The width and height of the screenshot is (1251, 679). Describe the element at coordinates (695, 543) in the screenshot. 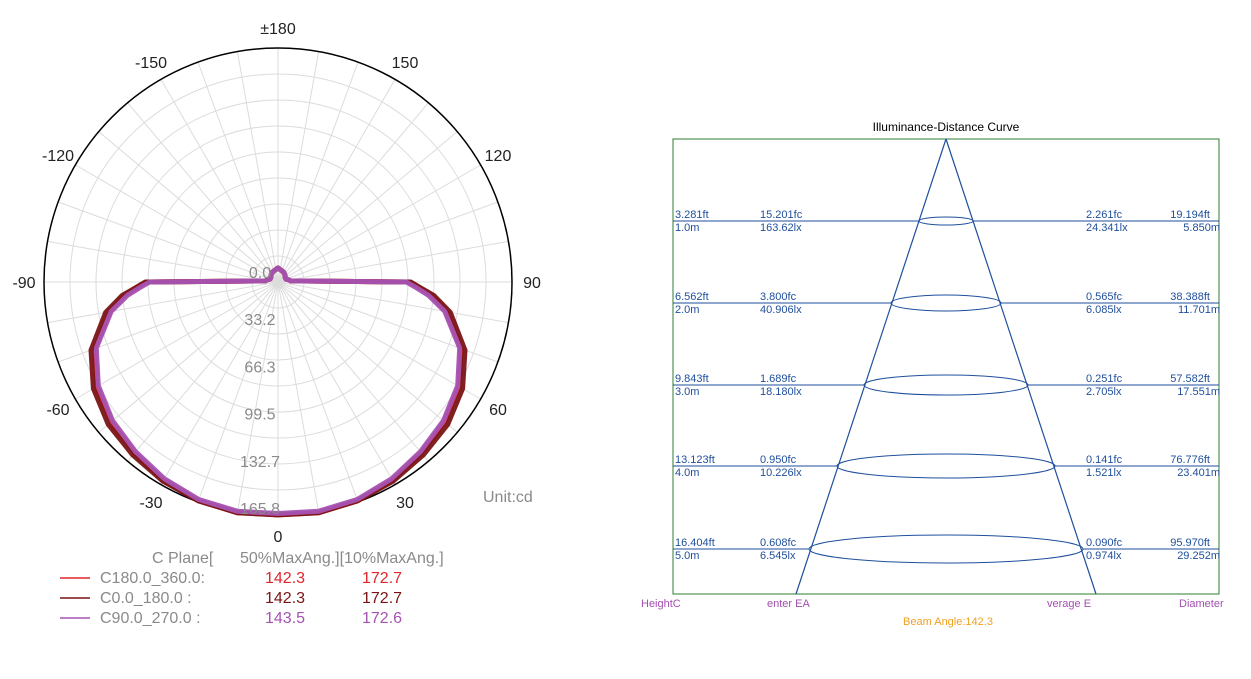

I see `row-height-ft: 16.404ft` at that location.